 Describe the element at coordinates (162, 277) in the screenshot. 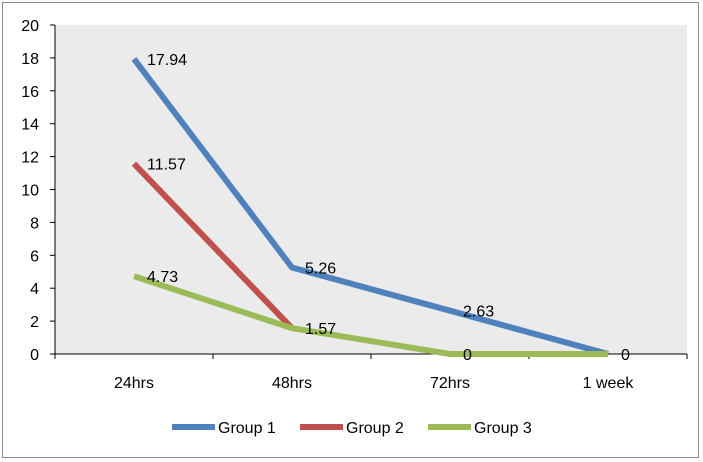

I see `data-label: 4.73` at that location.